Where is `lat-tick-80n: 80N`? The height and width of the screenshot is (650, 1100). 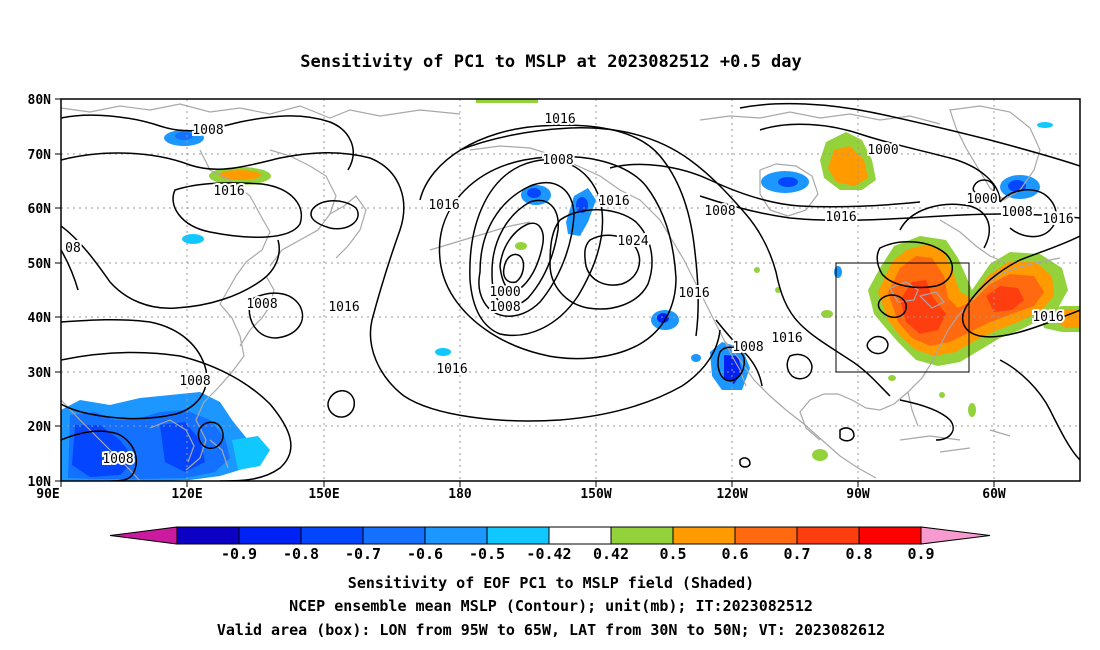 lat-tick-80n: 80N is located at coordinates (40, 100).